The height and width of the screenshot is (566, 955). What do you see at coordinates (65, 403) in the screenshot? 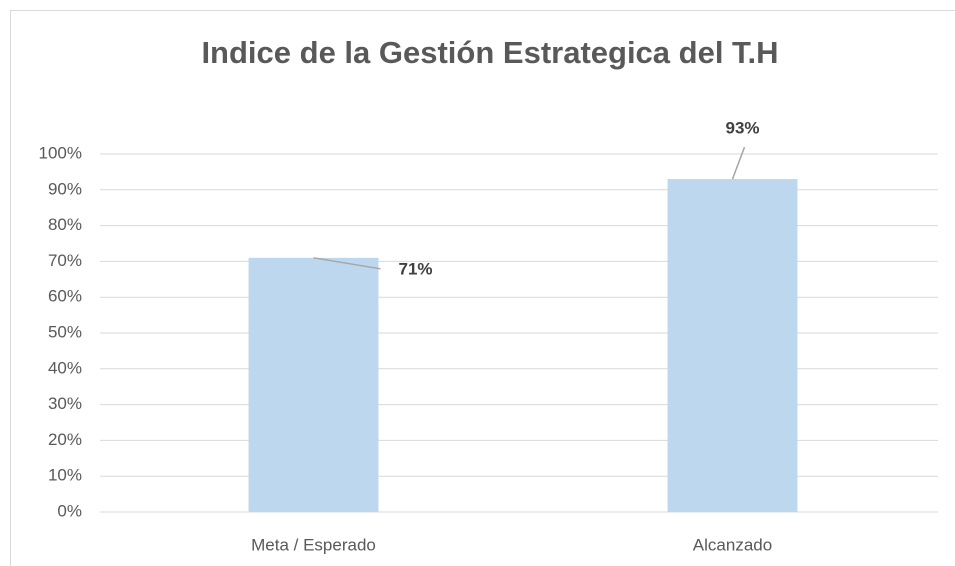
I see `y-tick-label: 30%` at bounding box center [65, 403].